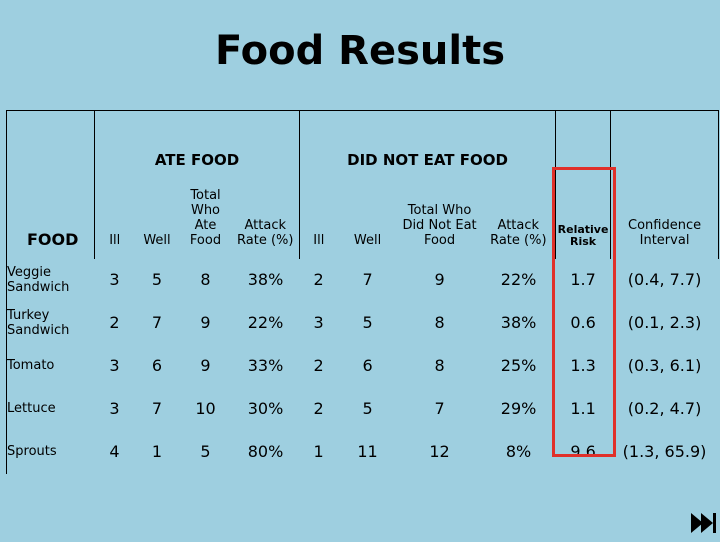  I want to click on well-ate-header: Well, so click(157, 241).